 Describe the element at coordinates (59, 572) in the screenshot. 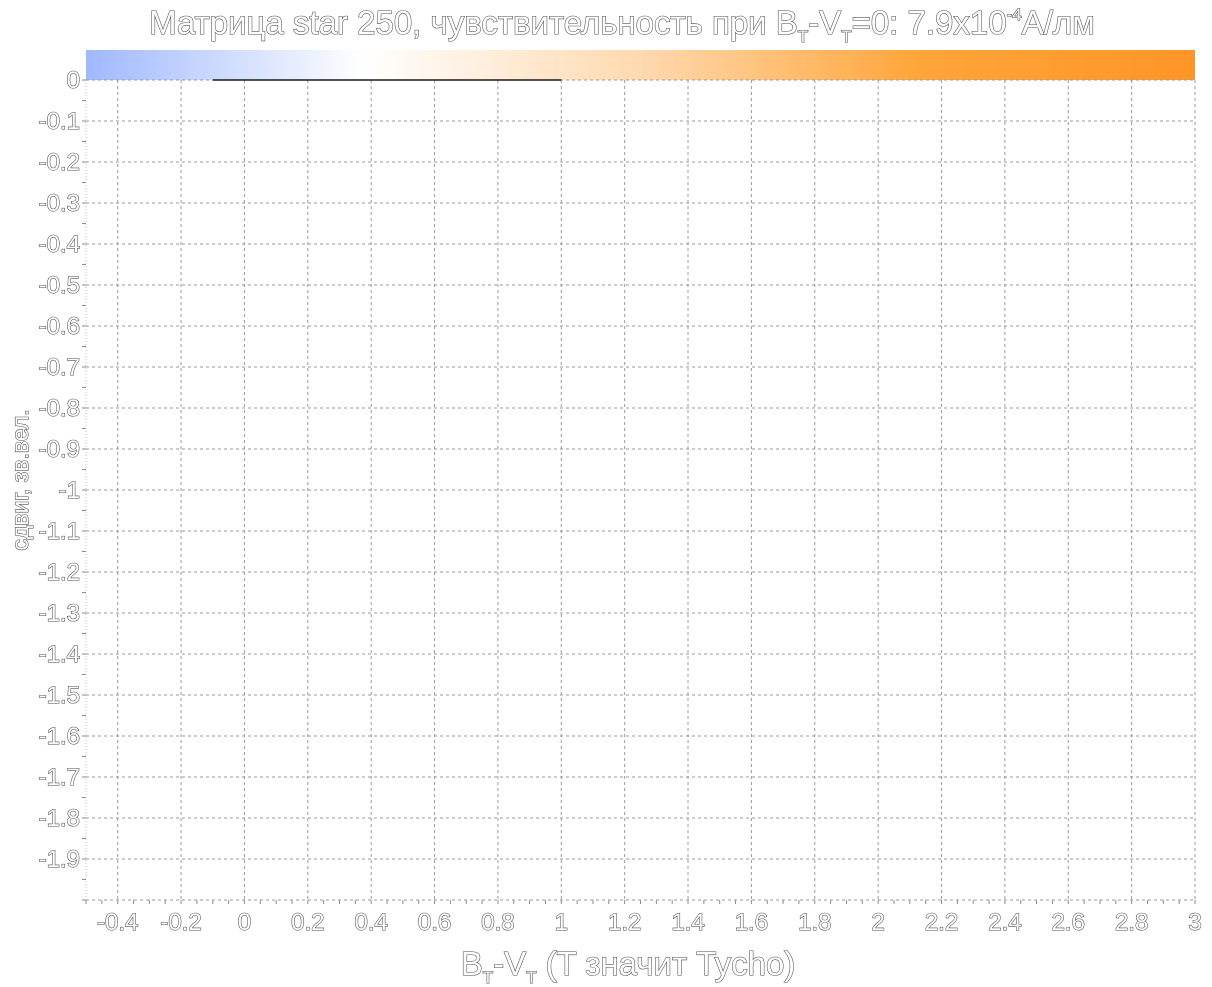

I see `y-tick-label: -1.2` at that location.